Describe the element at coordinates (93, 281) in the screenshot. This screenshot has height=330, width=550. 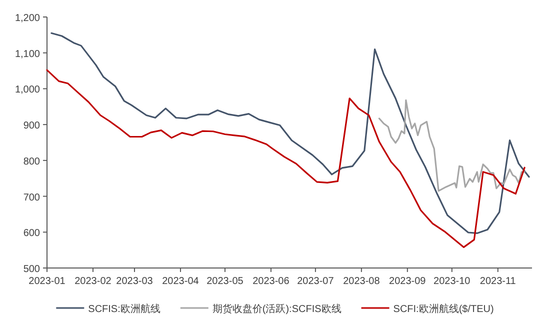
I see `x-tick-label: 2023-02` at that location.